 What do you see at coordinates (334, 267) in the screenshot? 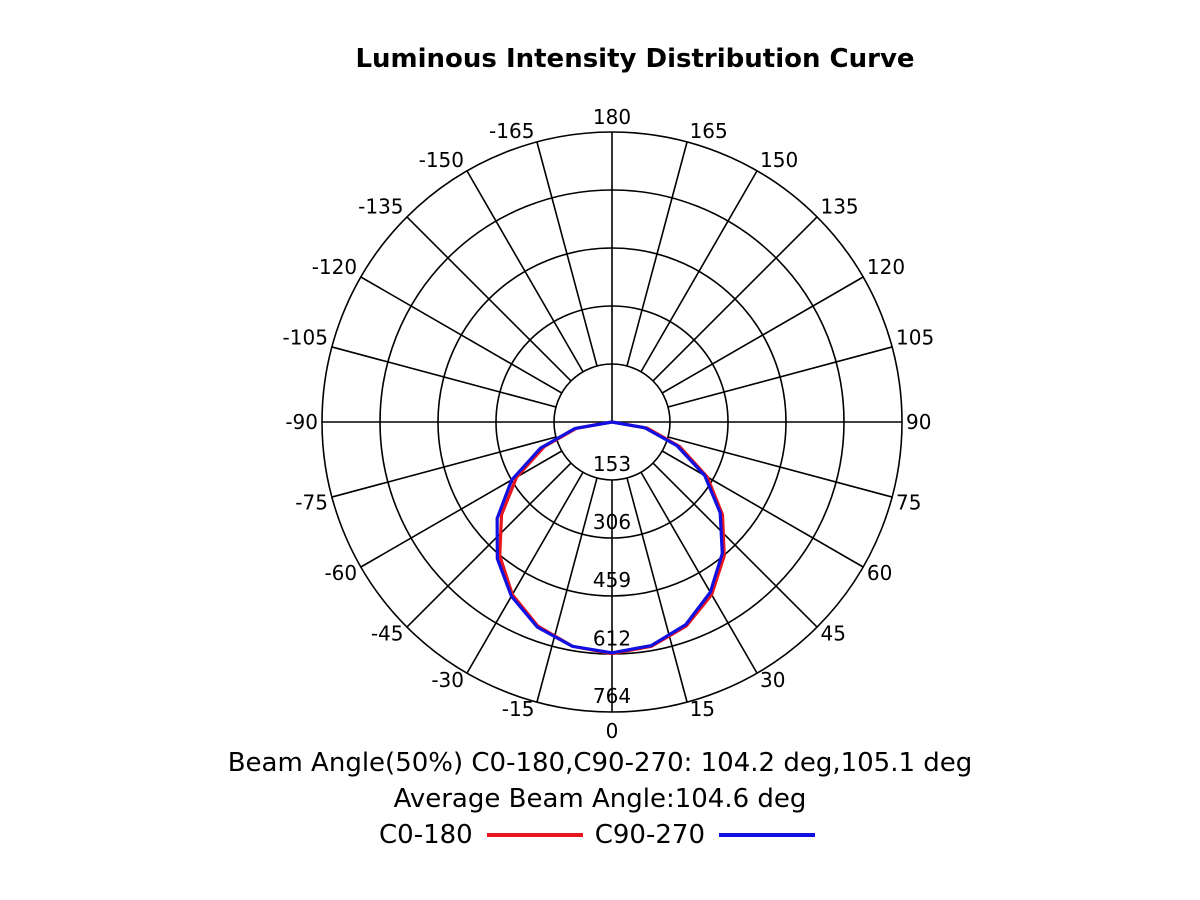
I see `angle-label--120: -120` at bounding box center [334, 267].